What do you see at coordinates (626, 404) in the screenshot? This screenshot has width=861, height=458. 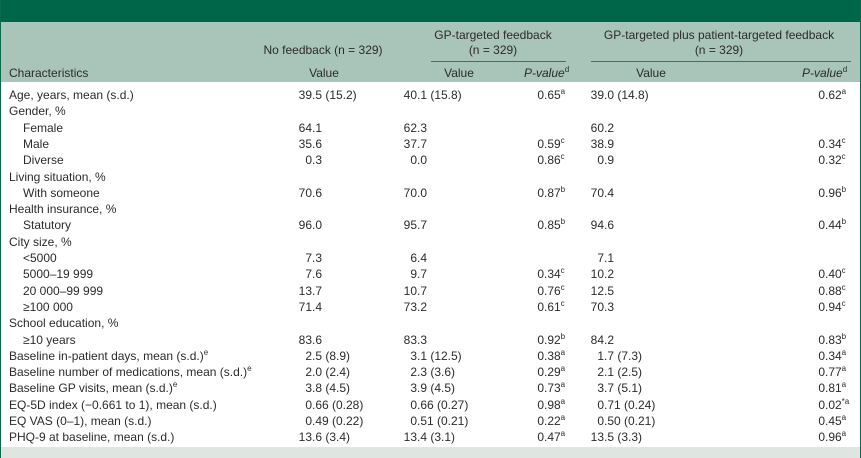 I see `cell-value: 0.71 (0.24)` at bounding box center [626, 404].